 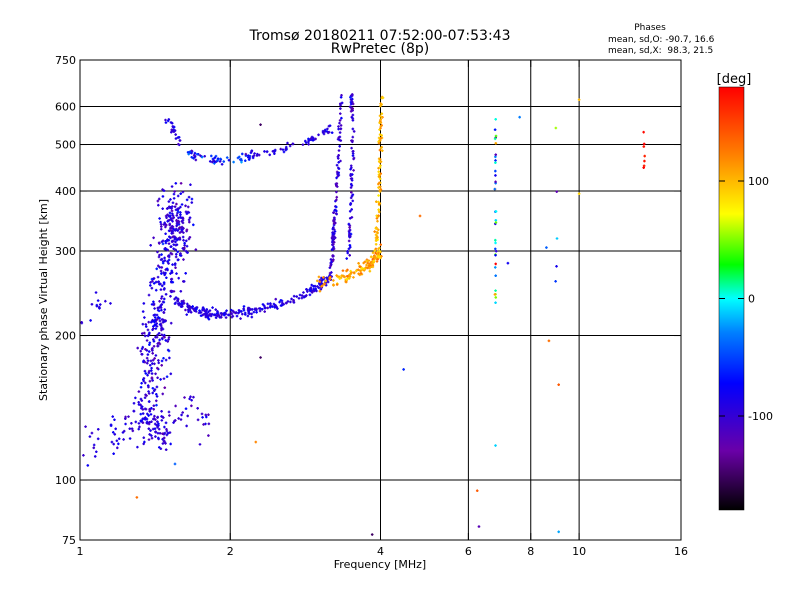 I want to click on colorbar-tick-label: 0, so click(x=751, y=299).